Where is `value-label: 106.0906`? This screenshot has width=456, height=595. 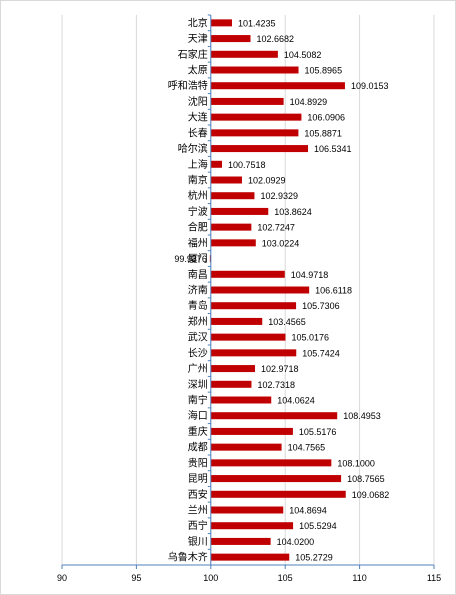 value-label: 106.0906 is located at coordinates (326, 118).